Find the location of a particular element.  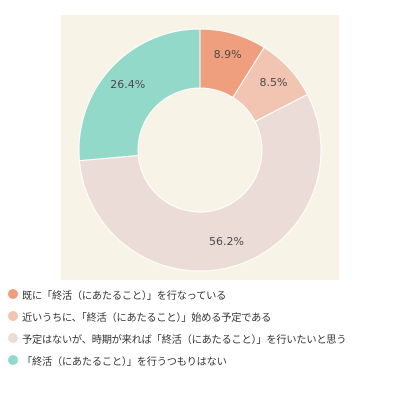

legend-item-4: 「終活（にあたること）」を行うつもりはない is located at coordinates (202, 360).